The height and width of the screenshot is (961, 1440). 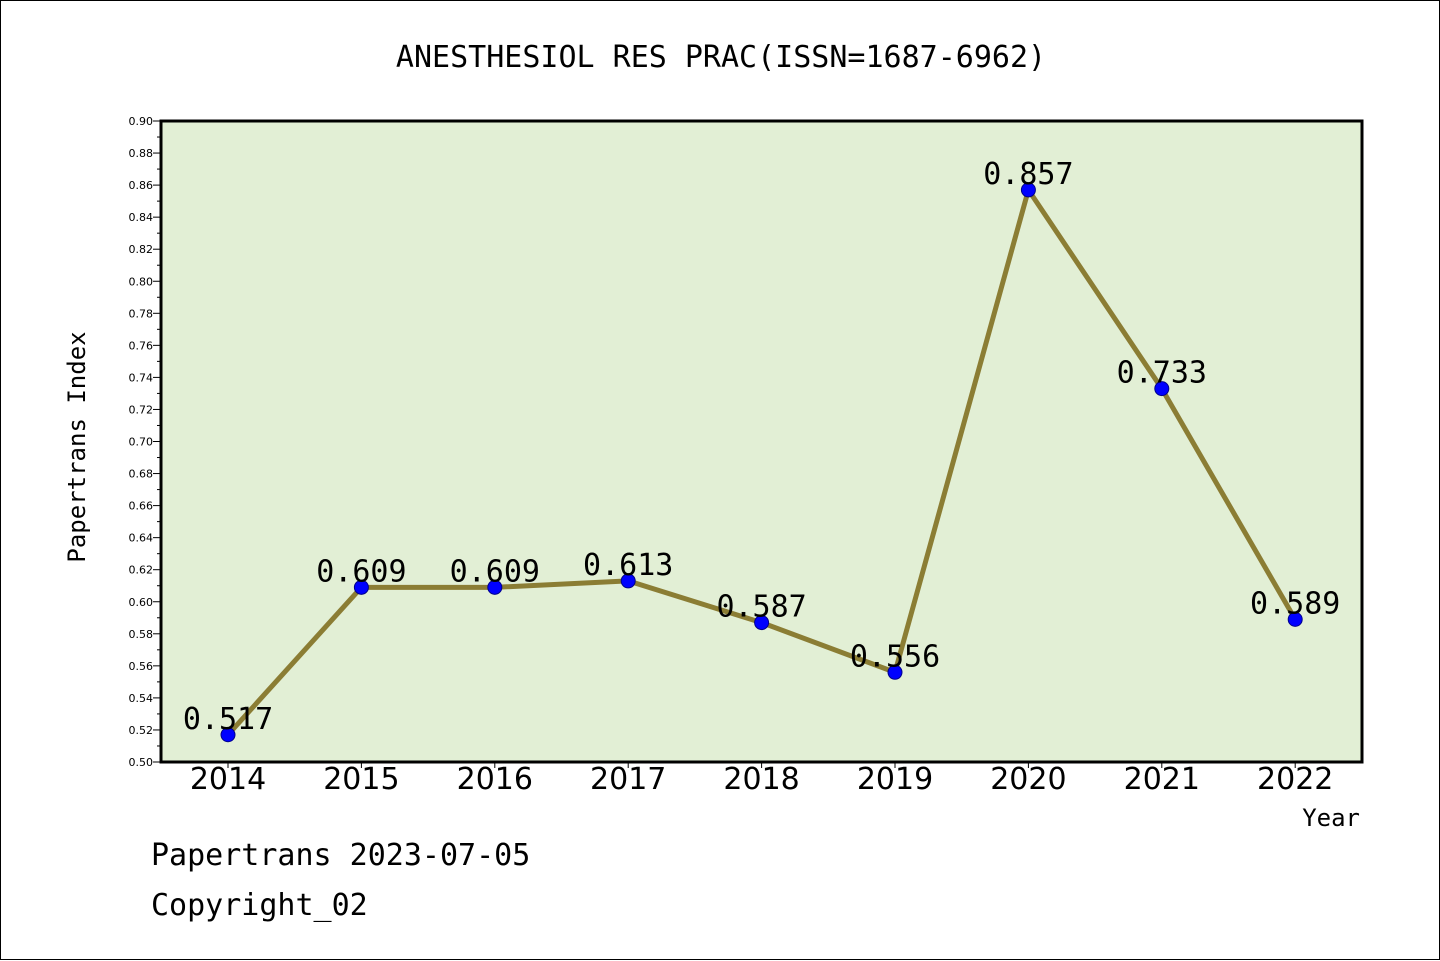 What do you see at coordinates (1162, 373) in the screenshot?
I see `data-label: 0.733` at bounding box center [1162, 373].